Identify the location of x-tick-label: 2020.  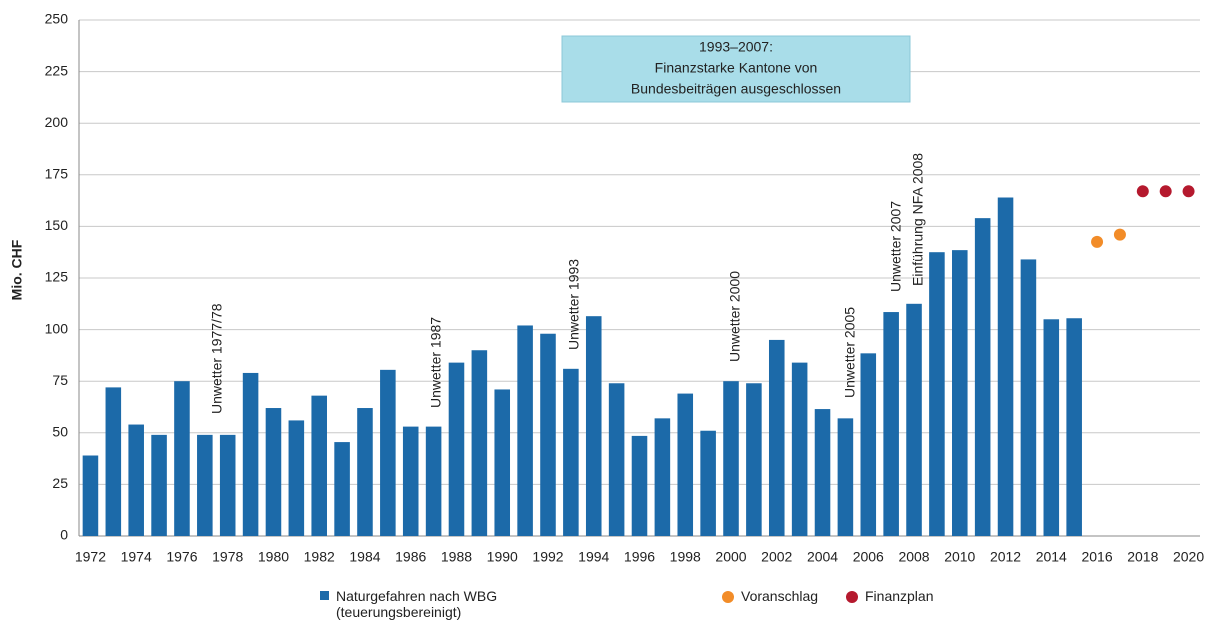
(1188, 557).